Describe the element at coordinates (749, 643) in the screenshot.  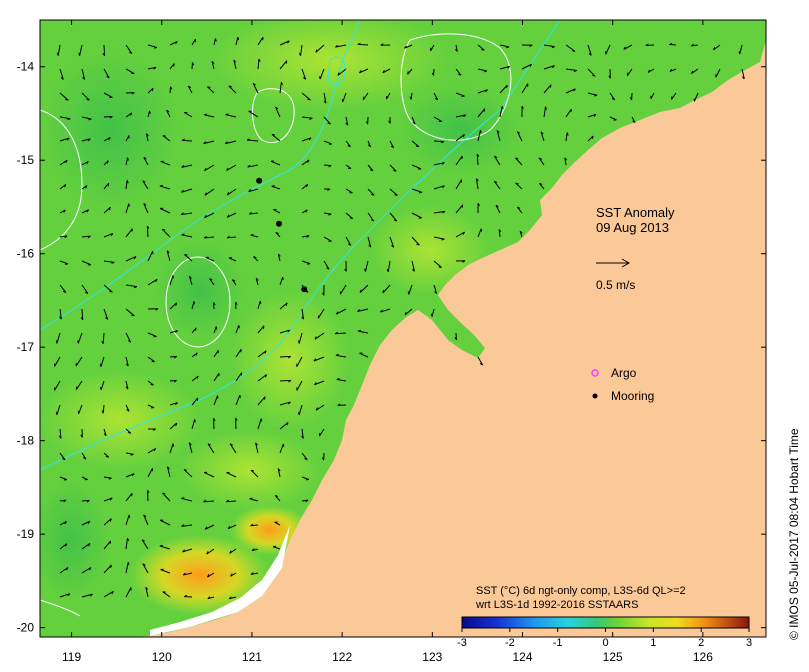
I see `colorbar-tick-label: 3` at that location.